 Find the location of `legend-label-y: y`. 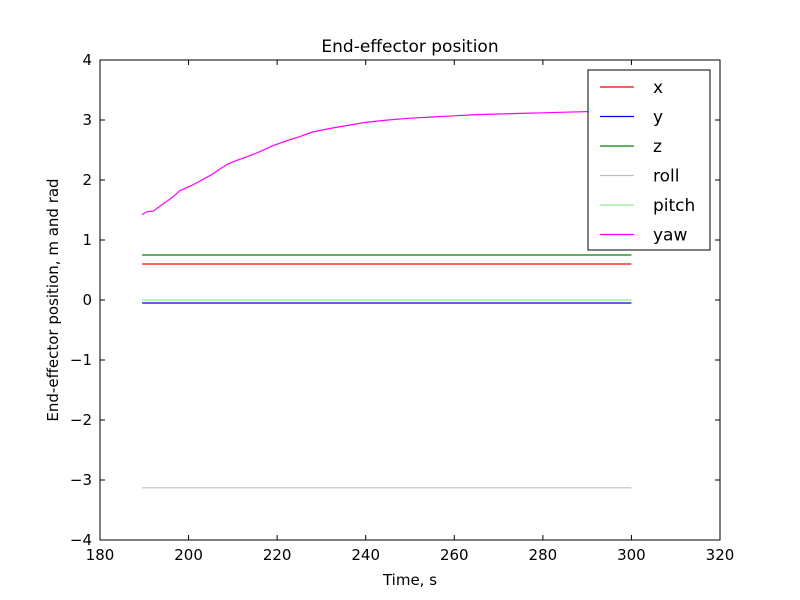

legend-label-y: y is located at coordinates (658, 118).